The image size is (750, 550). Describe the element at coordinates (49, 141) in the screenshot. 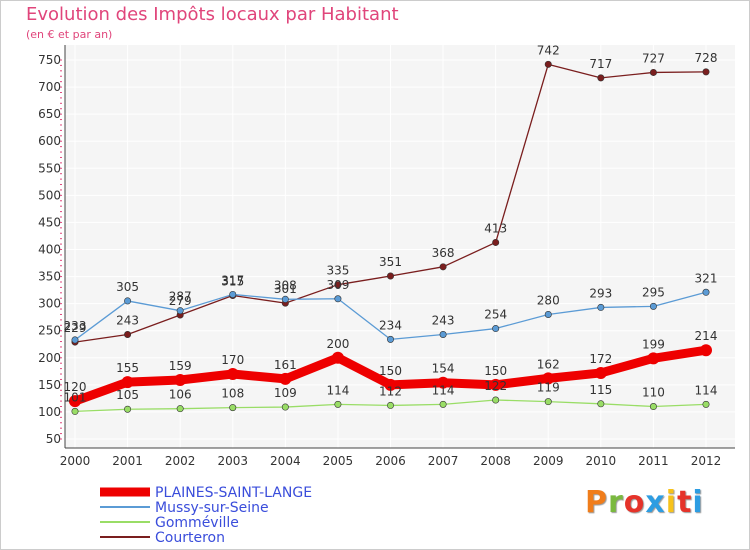

I see `y-tick-label: 600` at that location.